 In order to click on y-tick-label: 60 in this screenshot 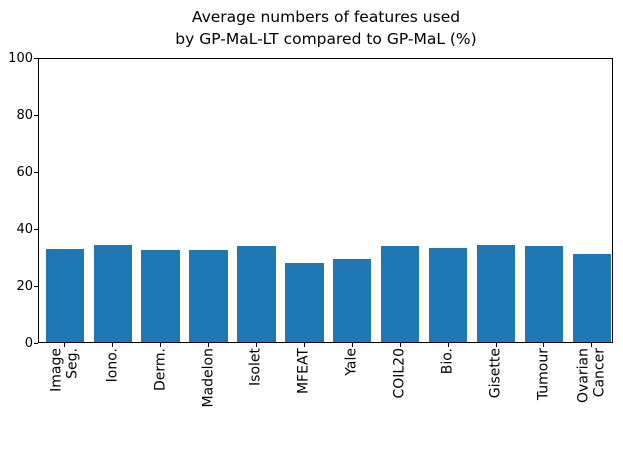, I will do `click(24, 172)`.